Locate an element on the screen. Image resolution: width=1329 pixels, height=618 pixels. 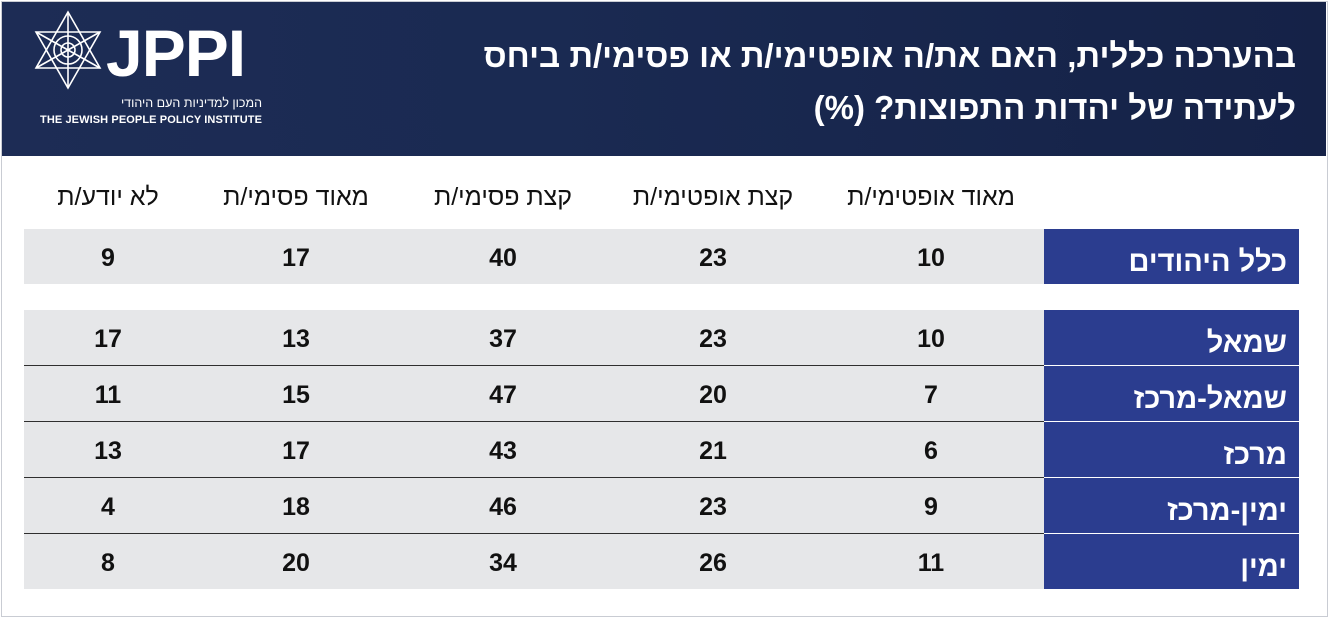
column-header: מאוד אופטימי/ת is located at coordinates (931, 197).